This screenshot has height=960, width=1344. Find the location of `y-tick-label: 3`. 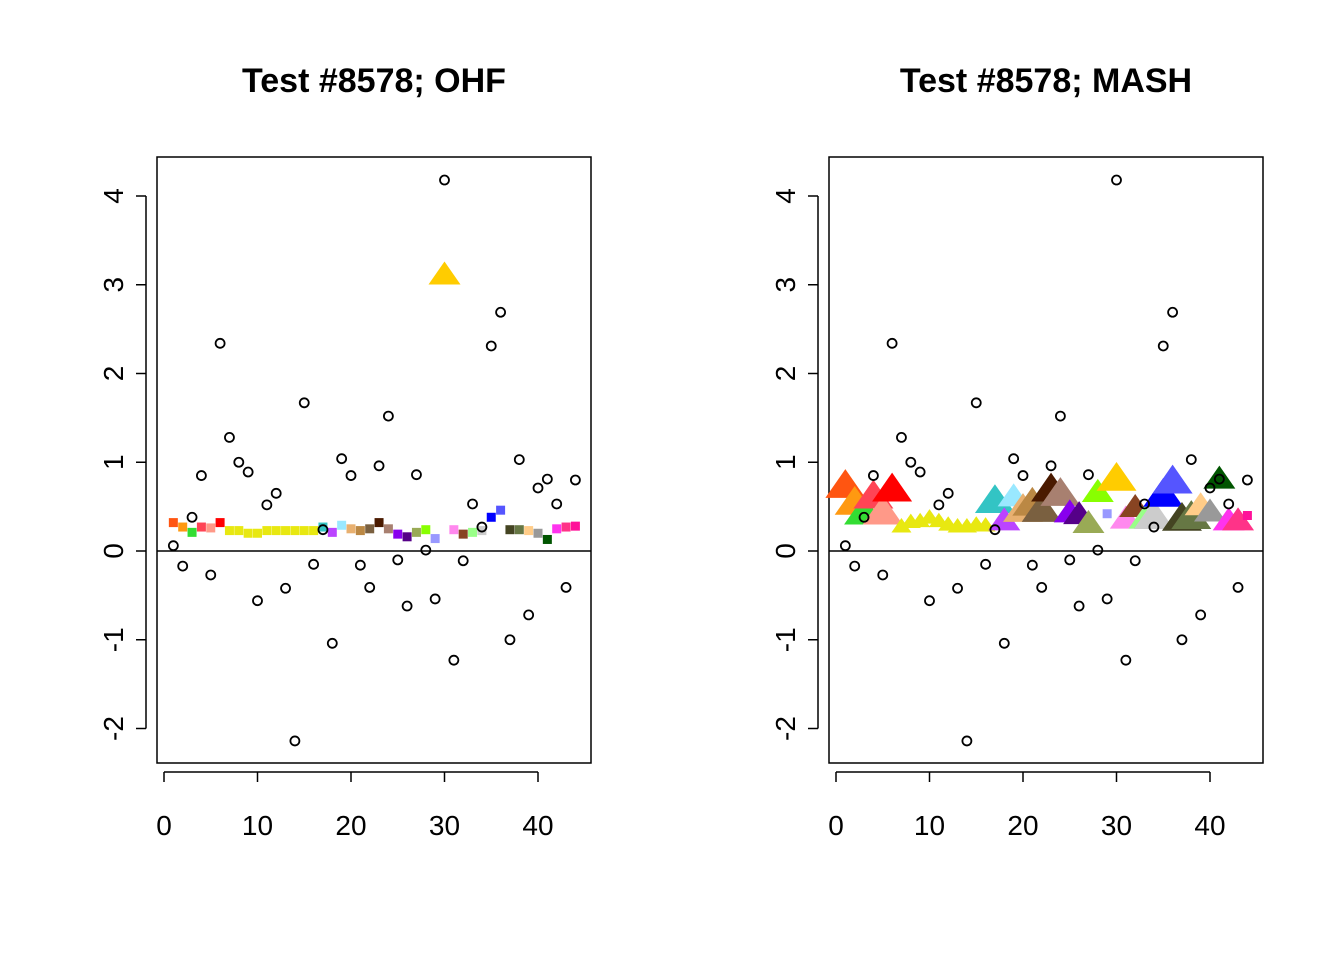

y-tick-label: 3 is located at coordinates (113, 285).